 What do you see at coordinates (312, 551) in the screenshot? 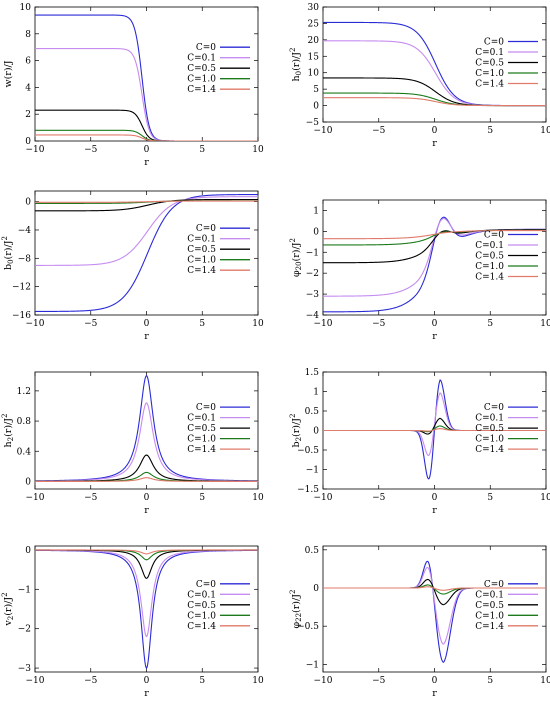
I see `y-tick-label: 0.5` at bounding box center [312, 551].